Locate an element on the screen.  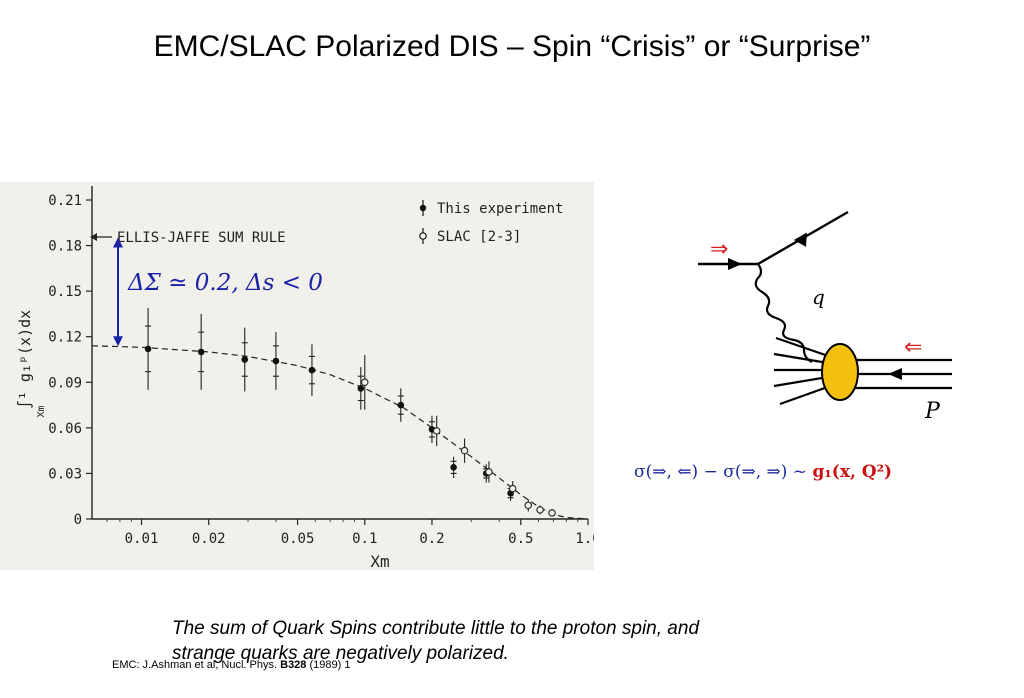
y-tick-label: 0 is located at coordinates (78, 520).